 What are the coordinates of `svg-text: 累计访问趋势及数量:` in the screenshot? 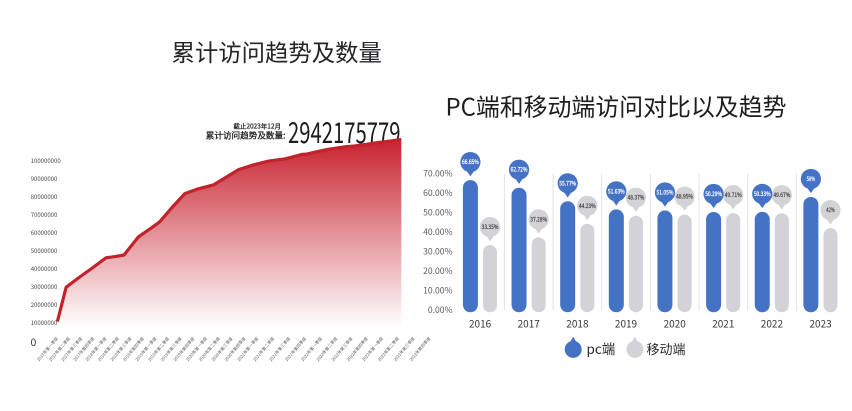 It's located at (246, 136).